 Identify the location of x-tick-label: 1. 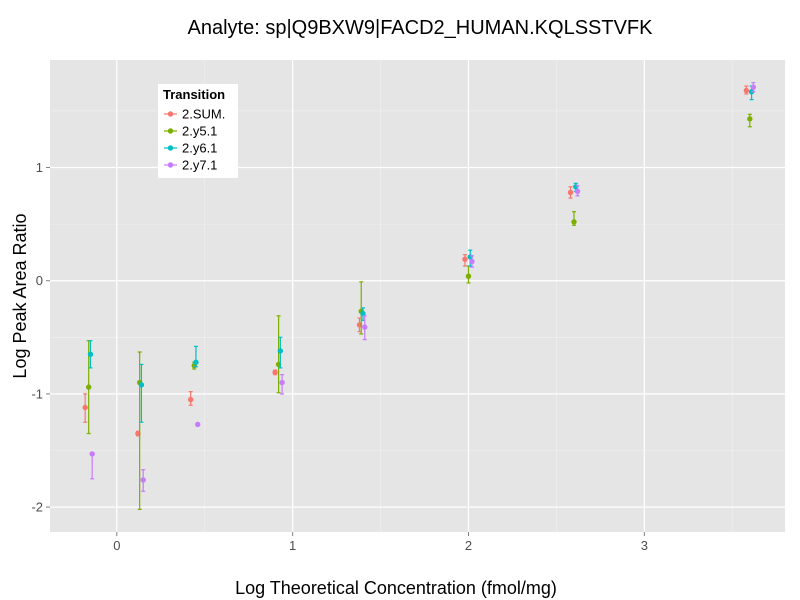
(292, 545).